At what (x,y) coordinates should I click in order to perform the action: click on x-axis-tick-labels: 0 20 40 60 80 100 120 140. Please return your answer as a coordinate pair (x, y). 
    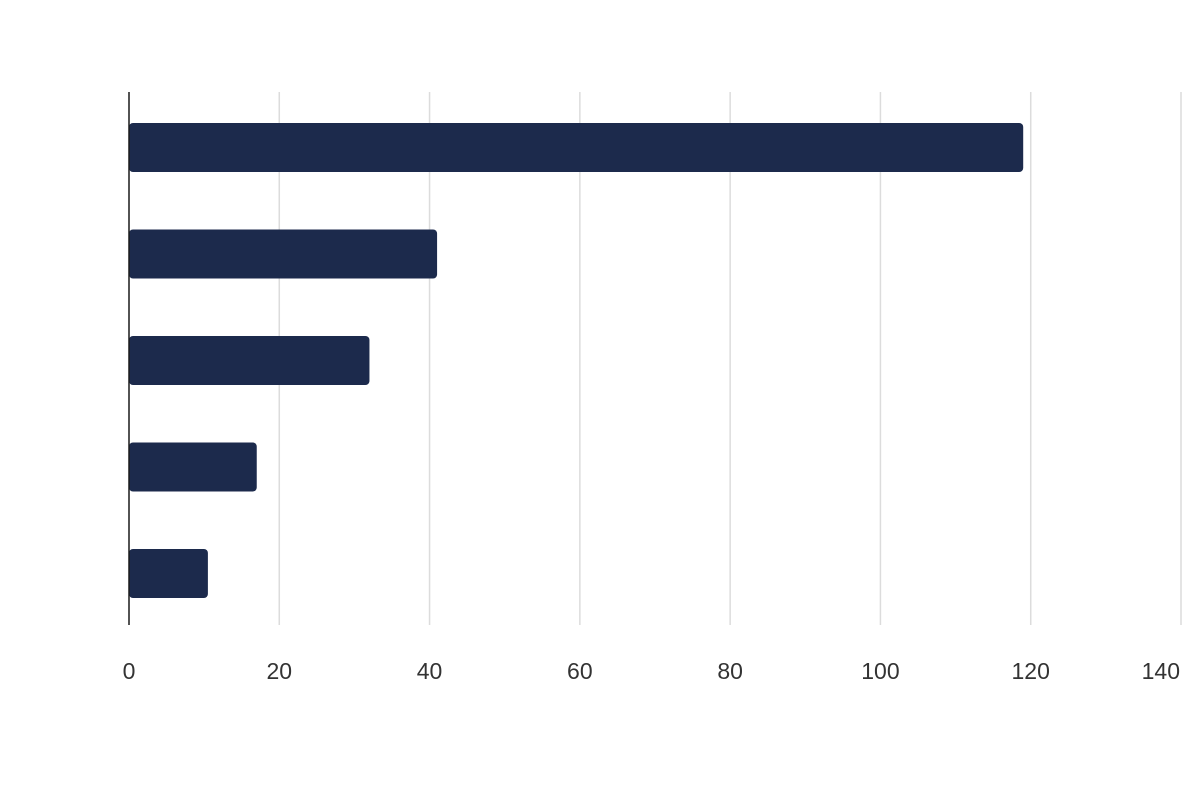
    Looking at the image, I should click on (651, 671).